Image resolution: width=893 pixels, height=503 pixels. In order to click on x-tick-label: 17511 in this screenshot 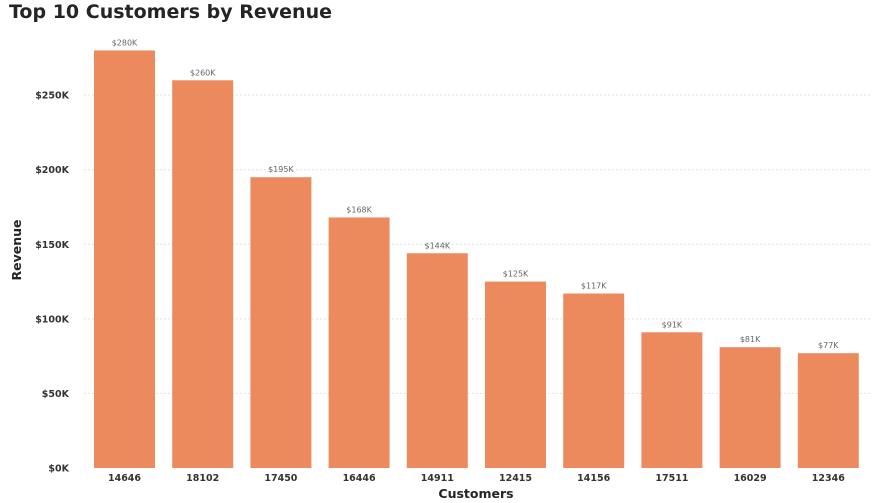, I will do `click(671, 478)`.